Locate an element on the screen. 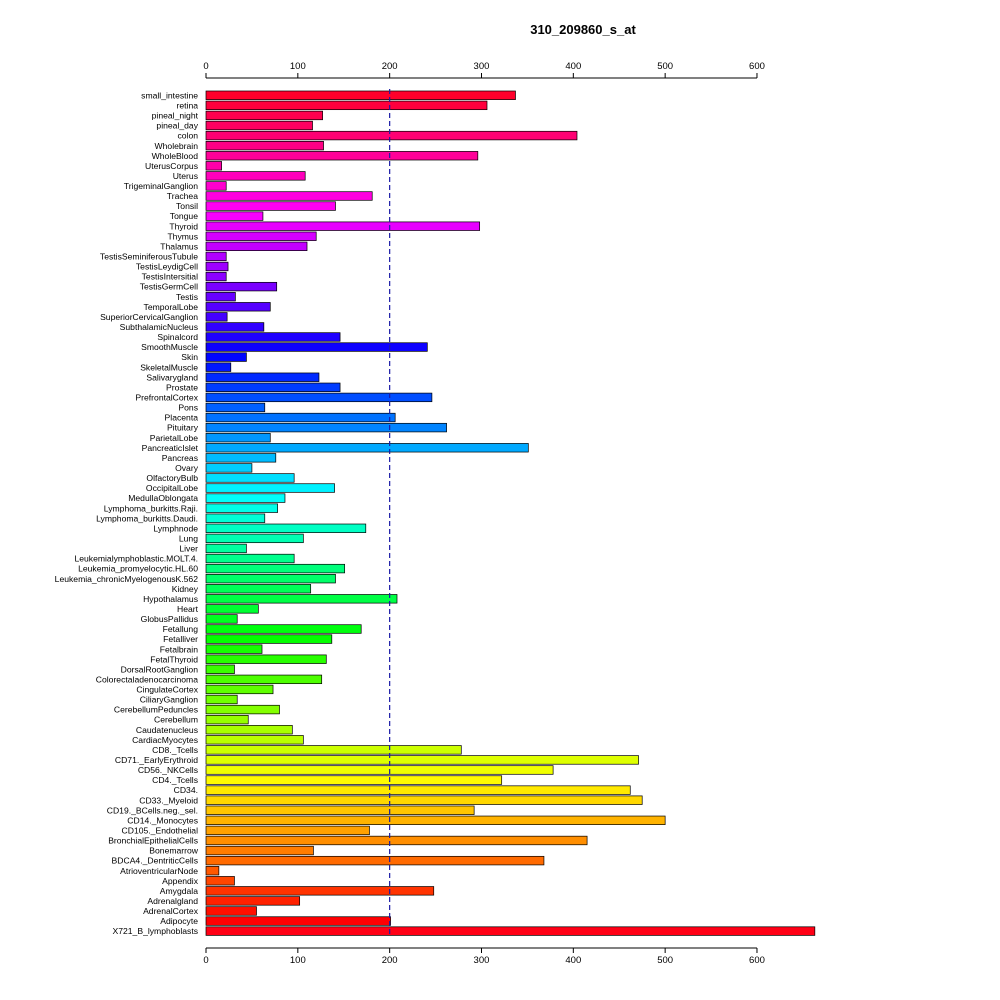 This screenshot has height=1000, width=1000. category-label: Leukemia_promyelocytic.HL.60 is located at coordinates (138, 569).